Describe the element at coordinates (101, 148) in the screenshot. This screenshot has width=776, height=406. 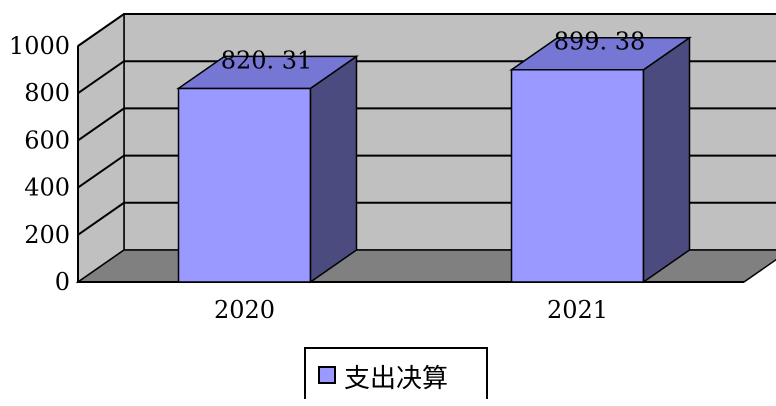
I see `side-wall` at that location.